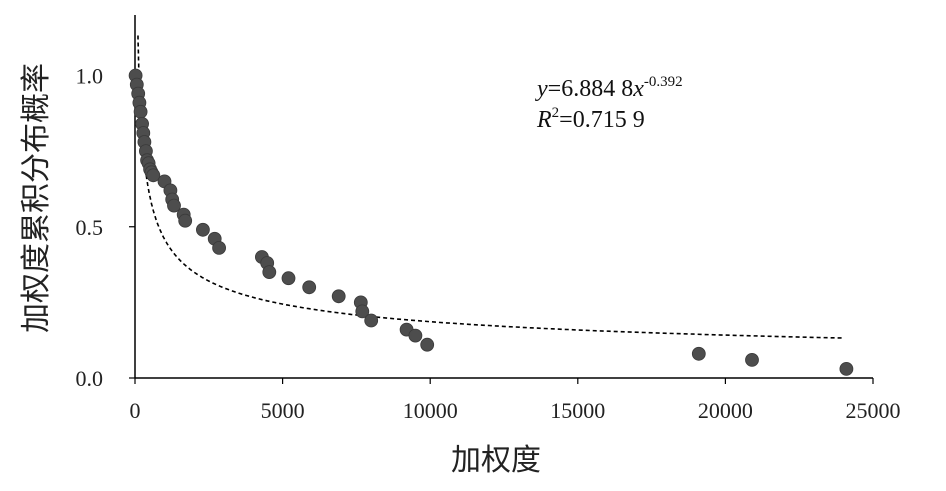 Image resolution: width=946 pixels, height=491 pixels. Describe the element at coordinates (638, 89) in the screenshot. I see `eq-x-var: x` at that location.